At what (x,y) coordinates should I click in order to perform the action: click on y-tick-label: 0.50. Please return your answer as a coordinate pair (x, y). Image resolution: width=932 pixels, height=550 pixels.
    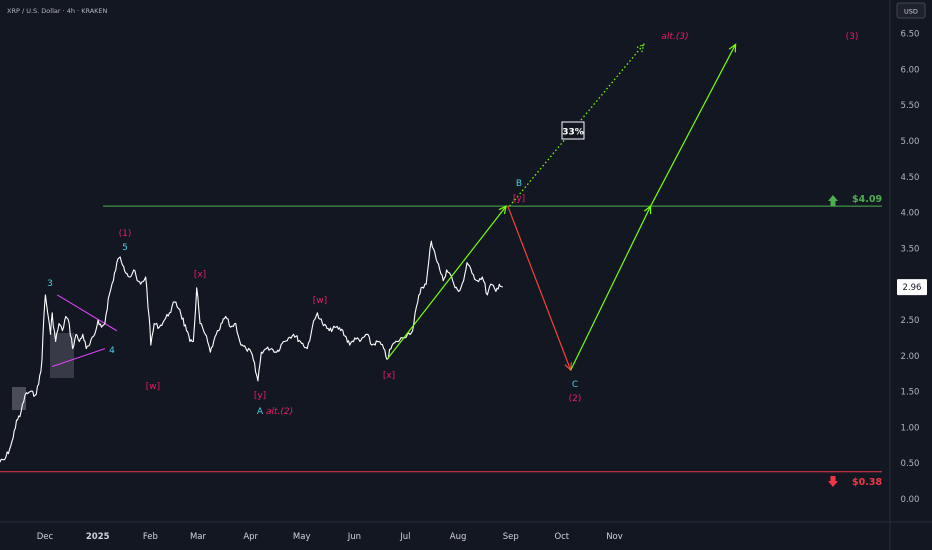
    Looking at the image, I should click on (910, 464).